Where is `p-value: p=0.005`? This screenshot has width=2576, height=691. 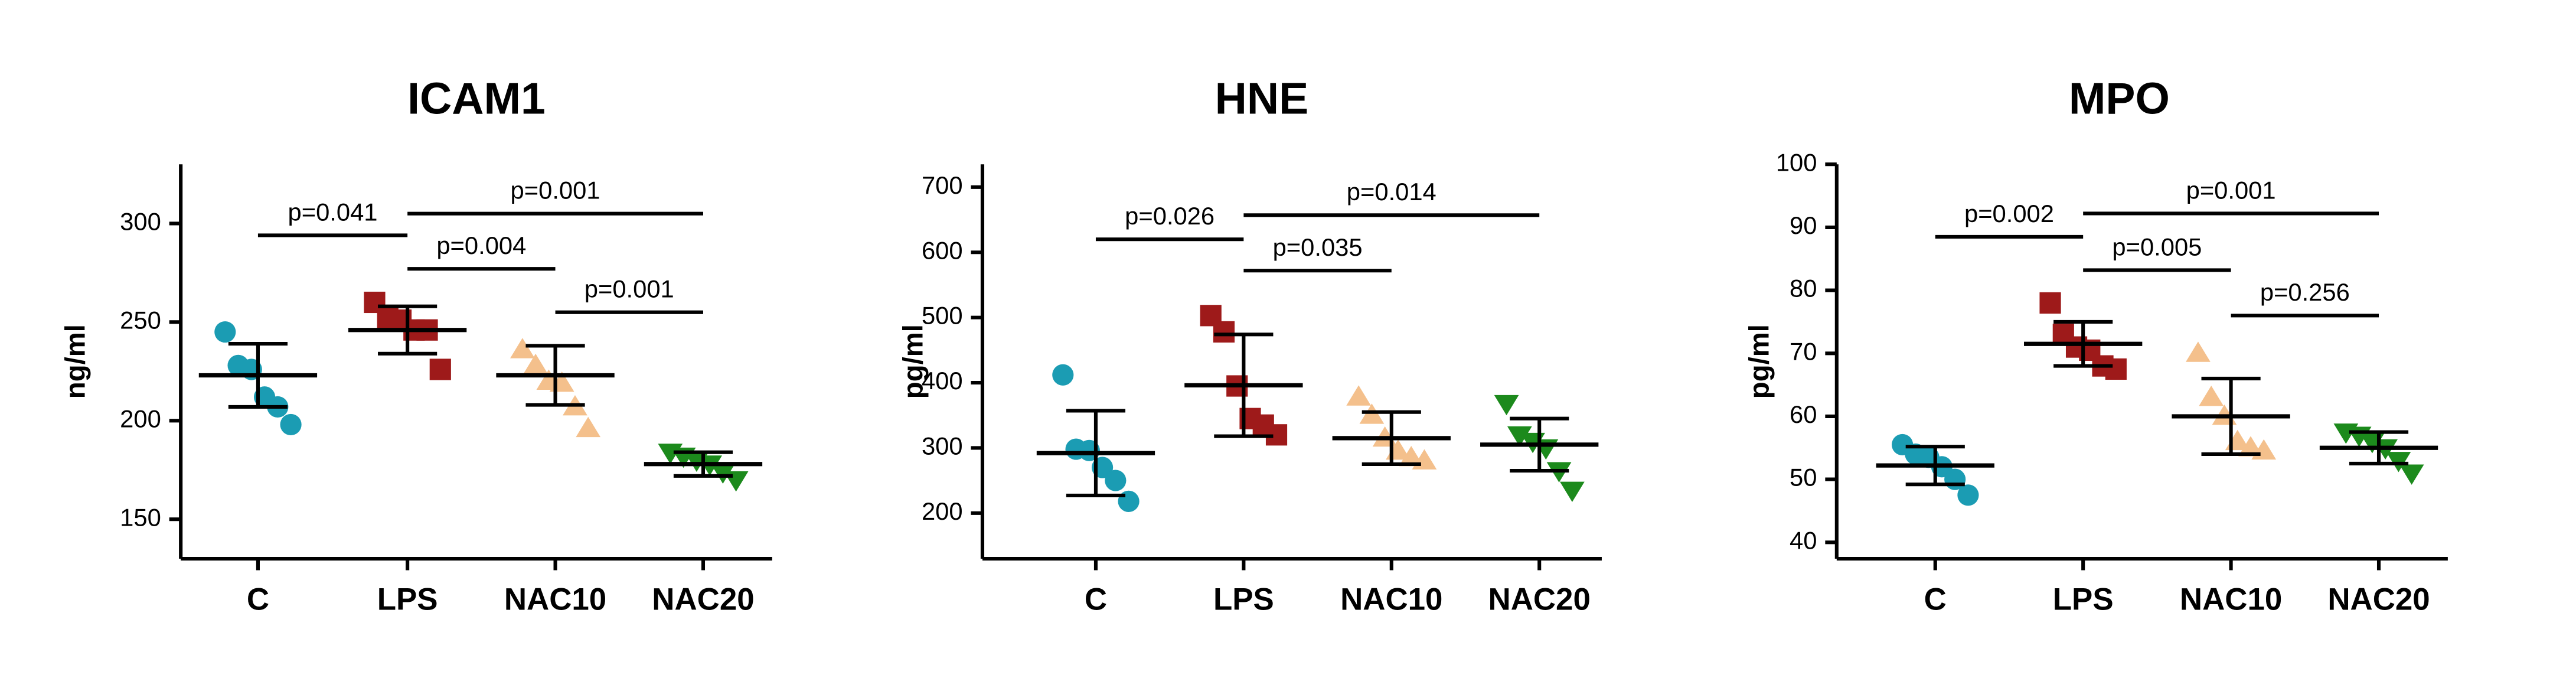
p-value: p=0.005 is located at coordinates (2157, 246).